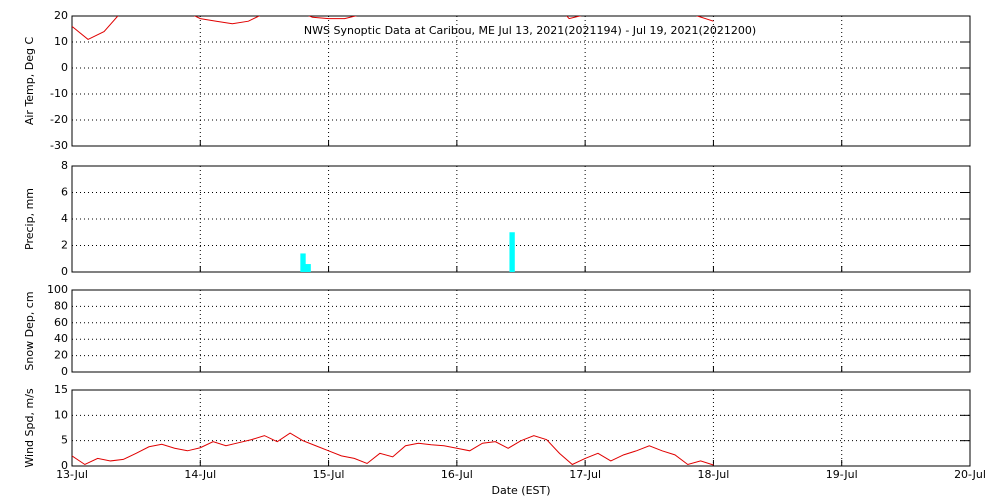 The image size is (1000, 500). Describe the element at coordinates (61, 389) in the screenshot. I see `y-tick-label: 15` at that location.